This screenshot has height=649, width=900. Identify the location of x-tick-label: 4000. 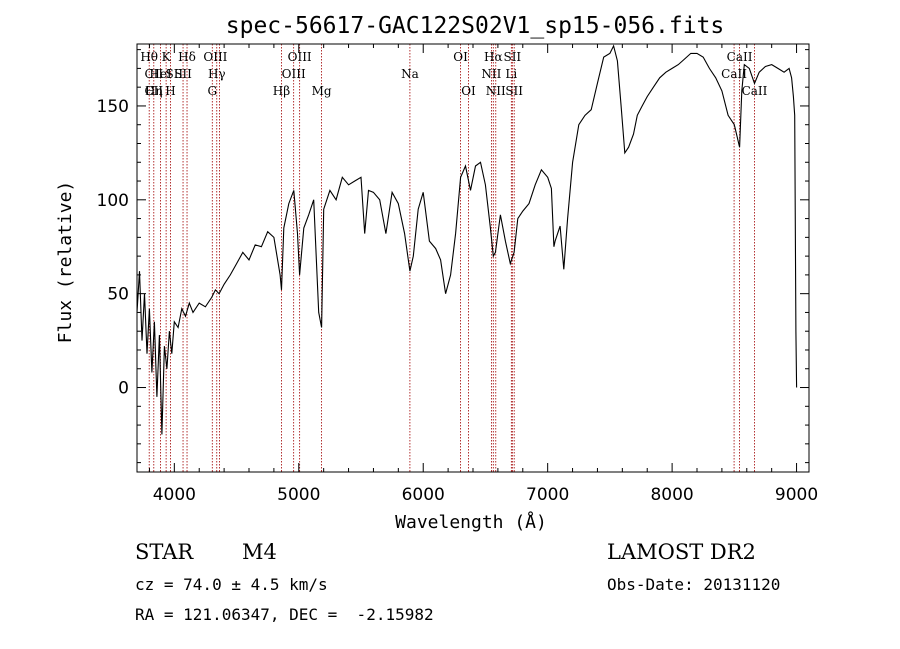
(174, 495).